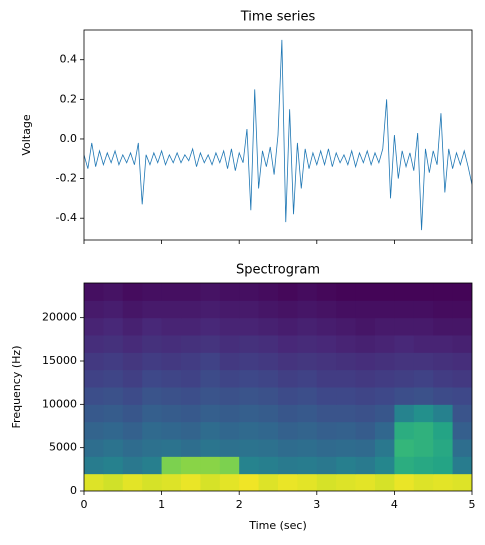  What do you see at coordinates (161, 504) in the screenshot?
I see `x-tick-label: 1` at bounding box center [161, 504].